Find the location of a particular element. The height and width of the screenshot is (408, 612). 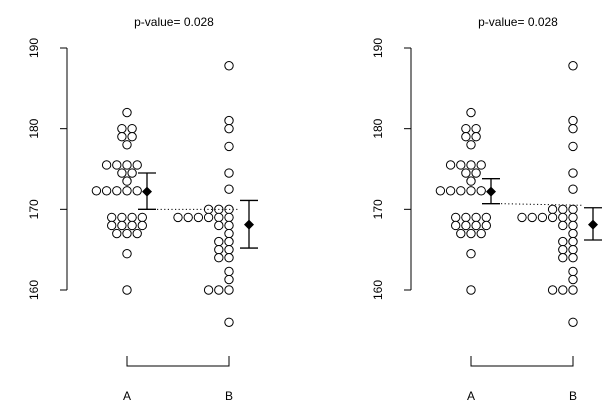

x-category-label: B is located at coordinates (573, 396).